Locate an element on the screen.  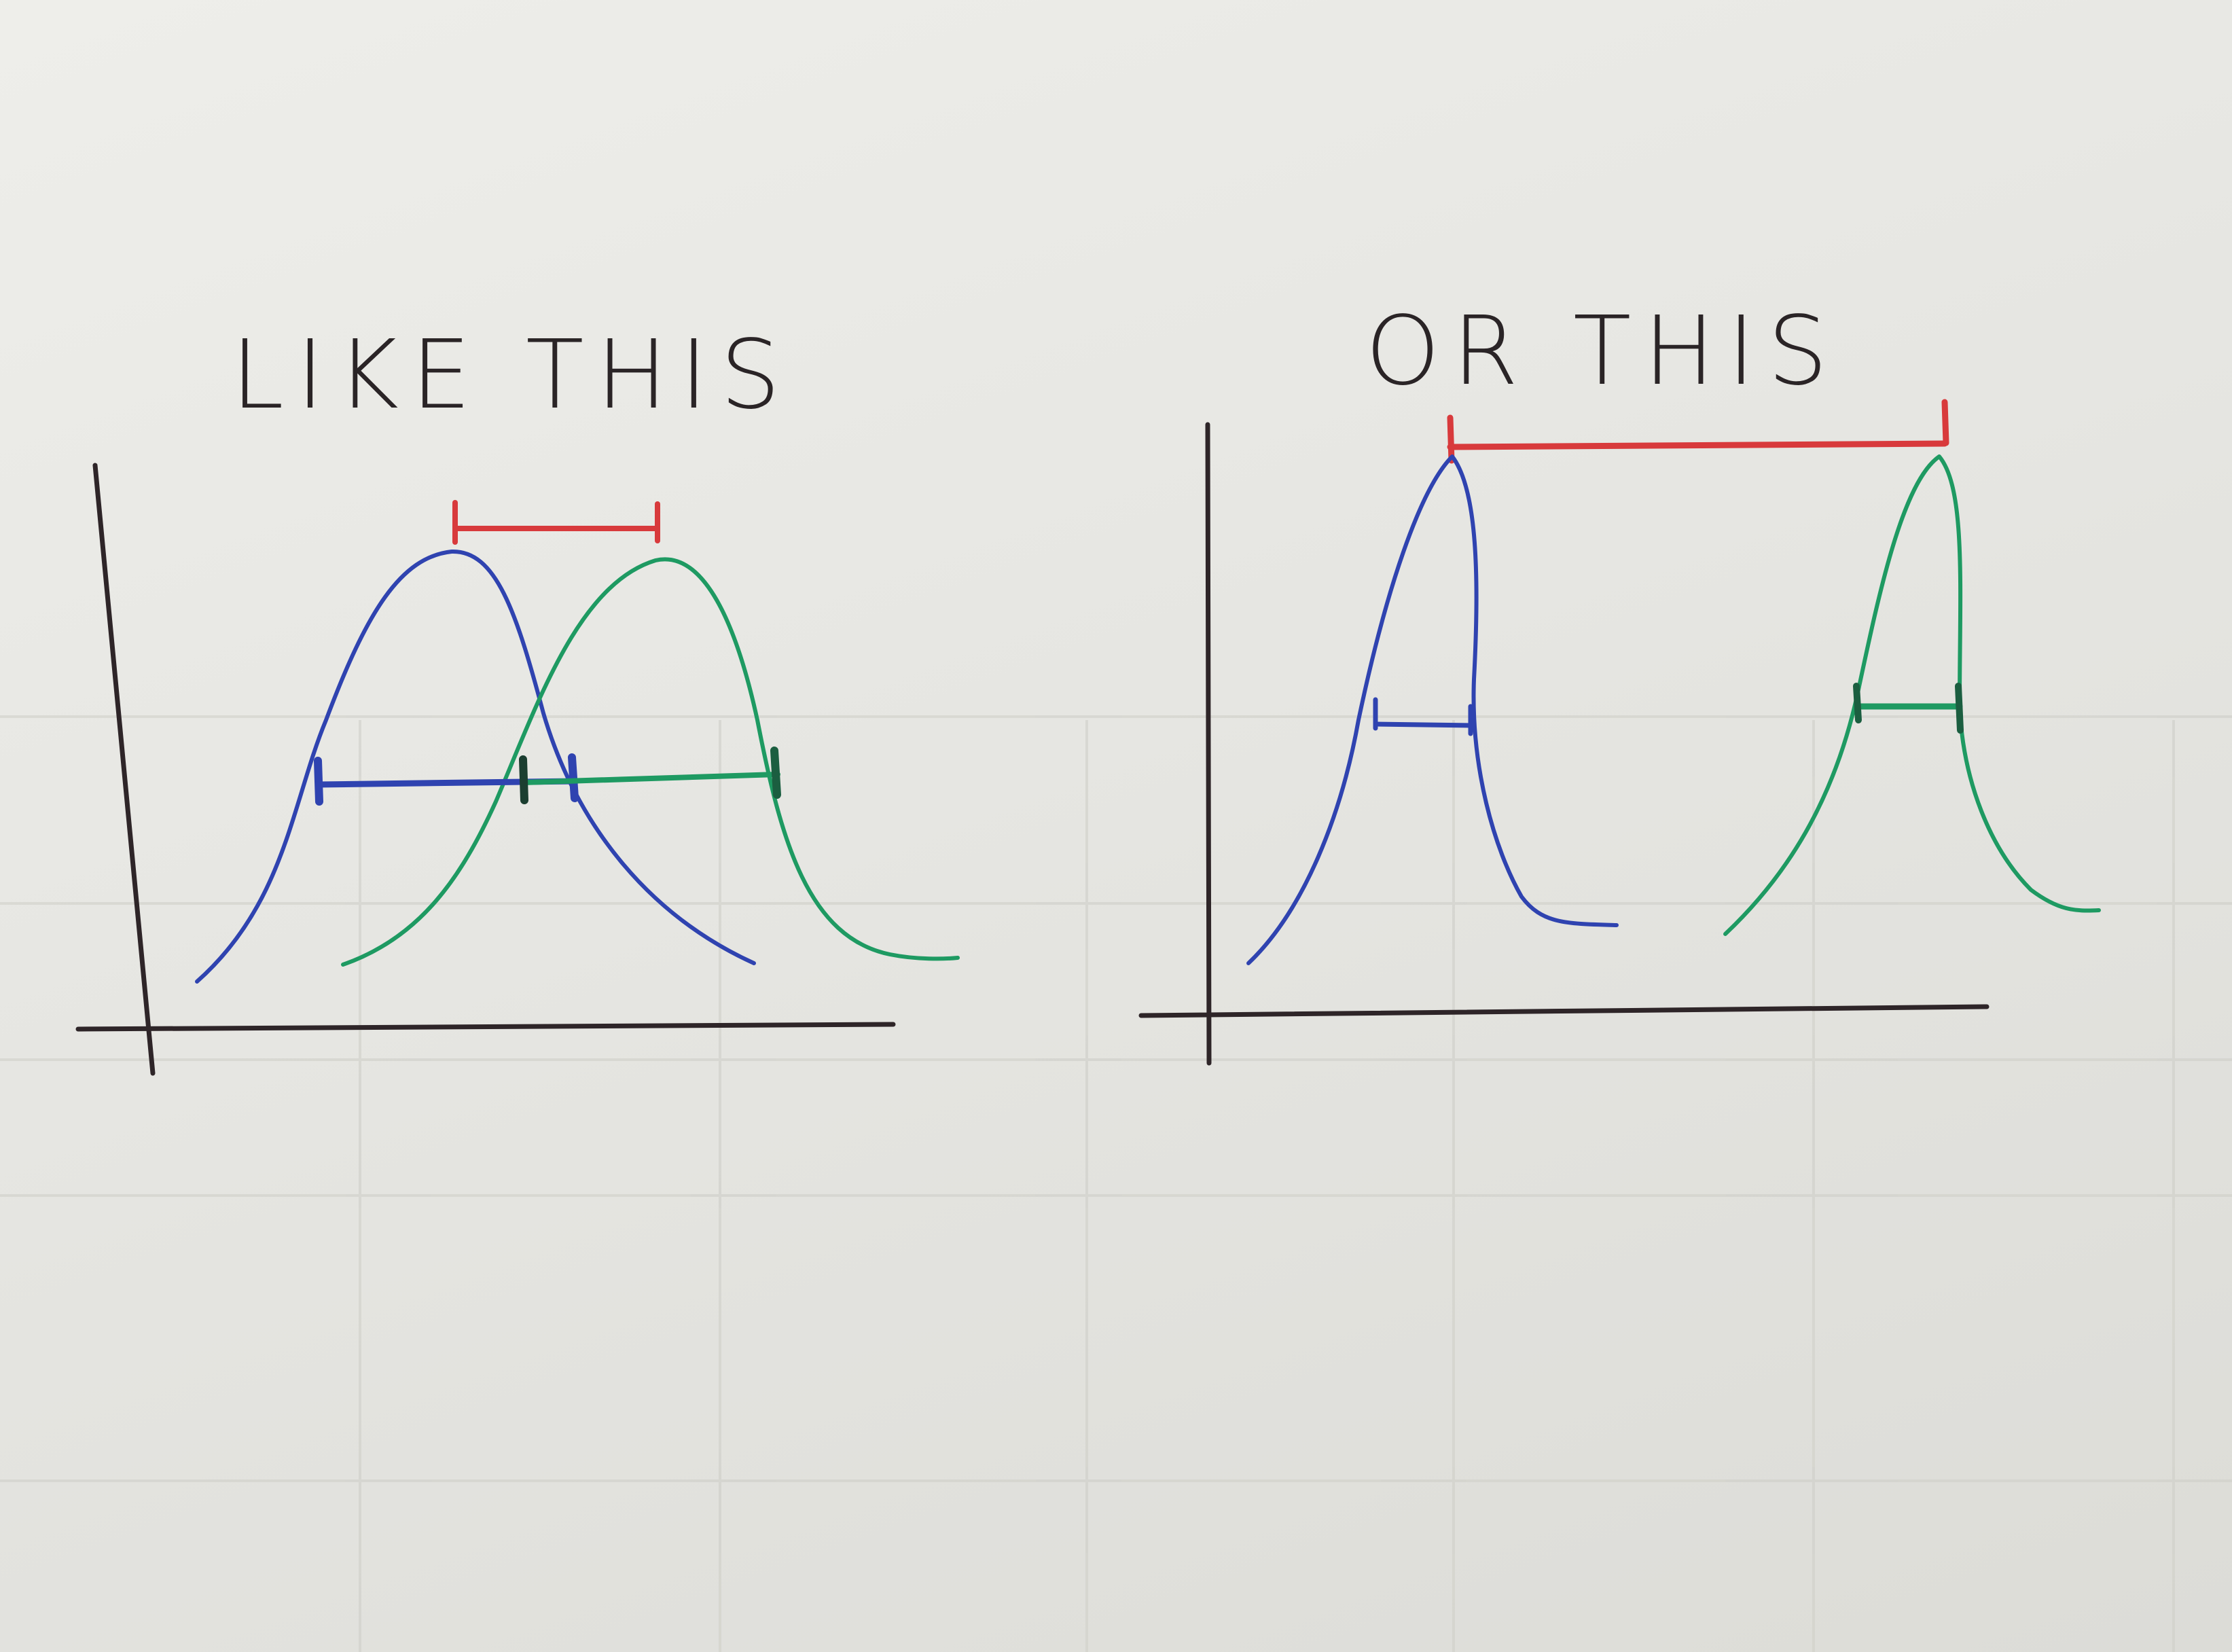
right-y-axis is located at coordinates (1208, 744).